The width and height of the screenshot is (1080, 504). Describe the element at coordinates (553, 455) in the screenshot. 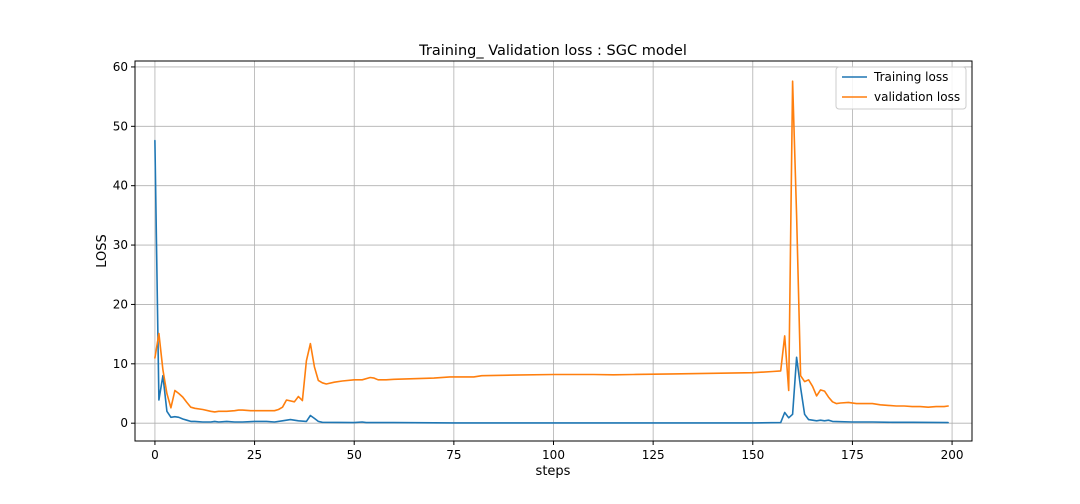

I see `x-tick-label: 100` at that location.